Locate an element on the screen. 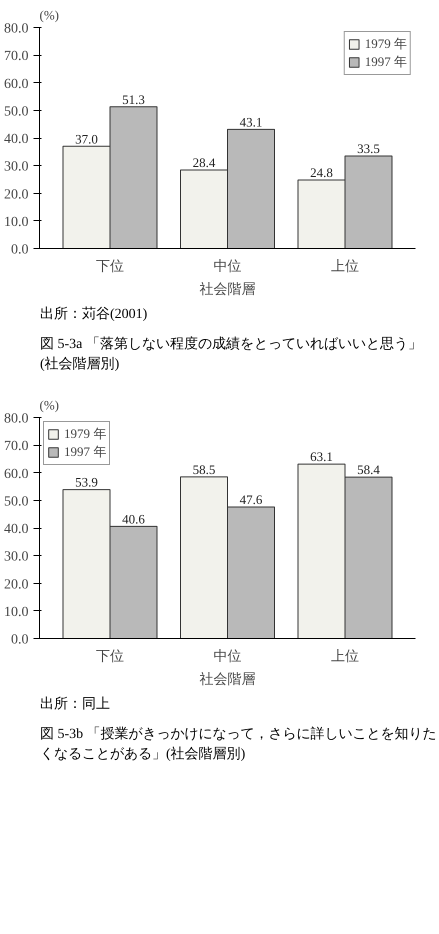  data-label: 58.5 is located at coordinates (204, 469).